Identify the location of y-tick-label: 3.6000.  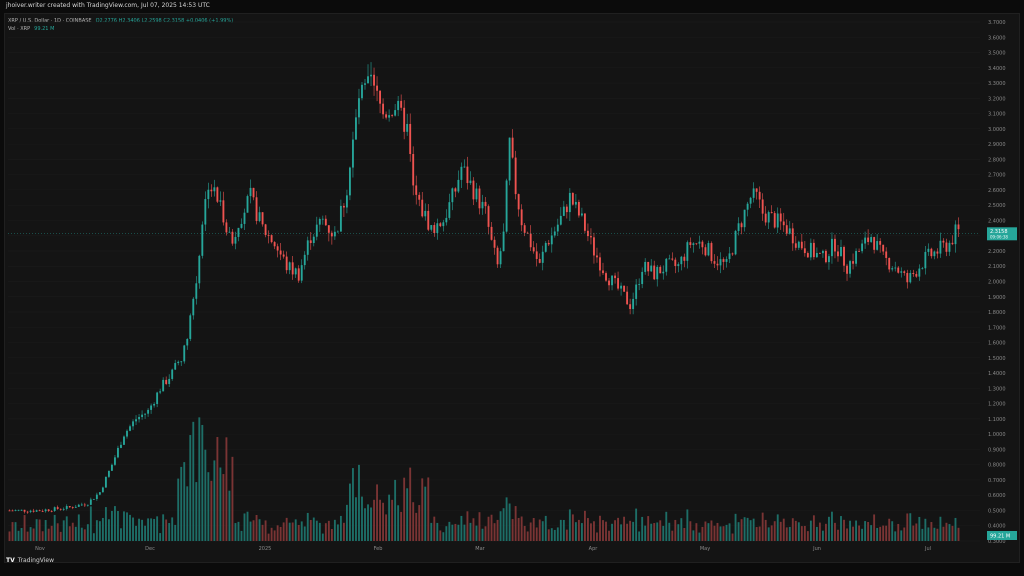
(997, 38).